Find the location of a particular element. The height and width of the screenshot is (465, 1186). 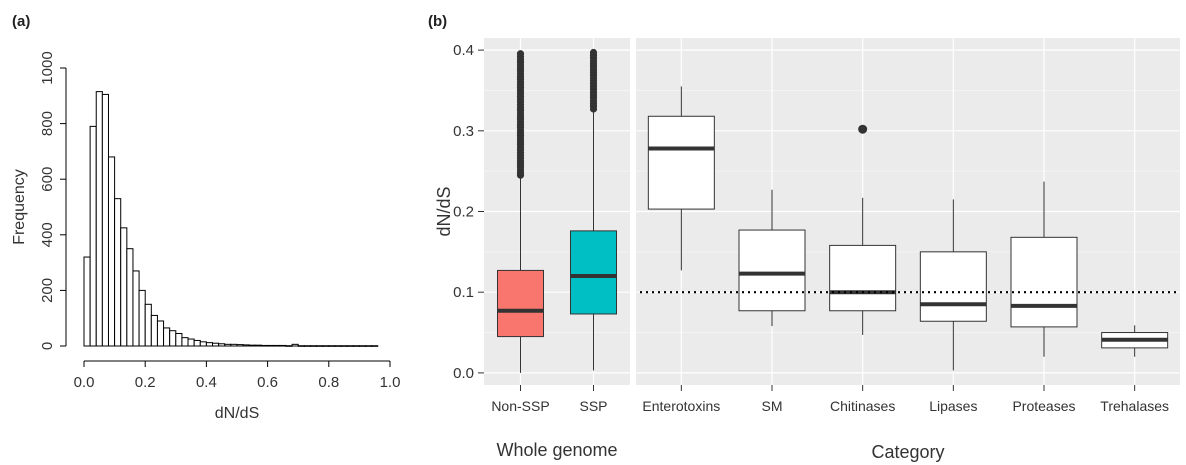

x-tick-label: Non-SSP is located at coordinates (520, 406).